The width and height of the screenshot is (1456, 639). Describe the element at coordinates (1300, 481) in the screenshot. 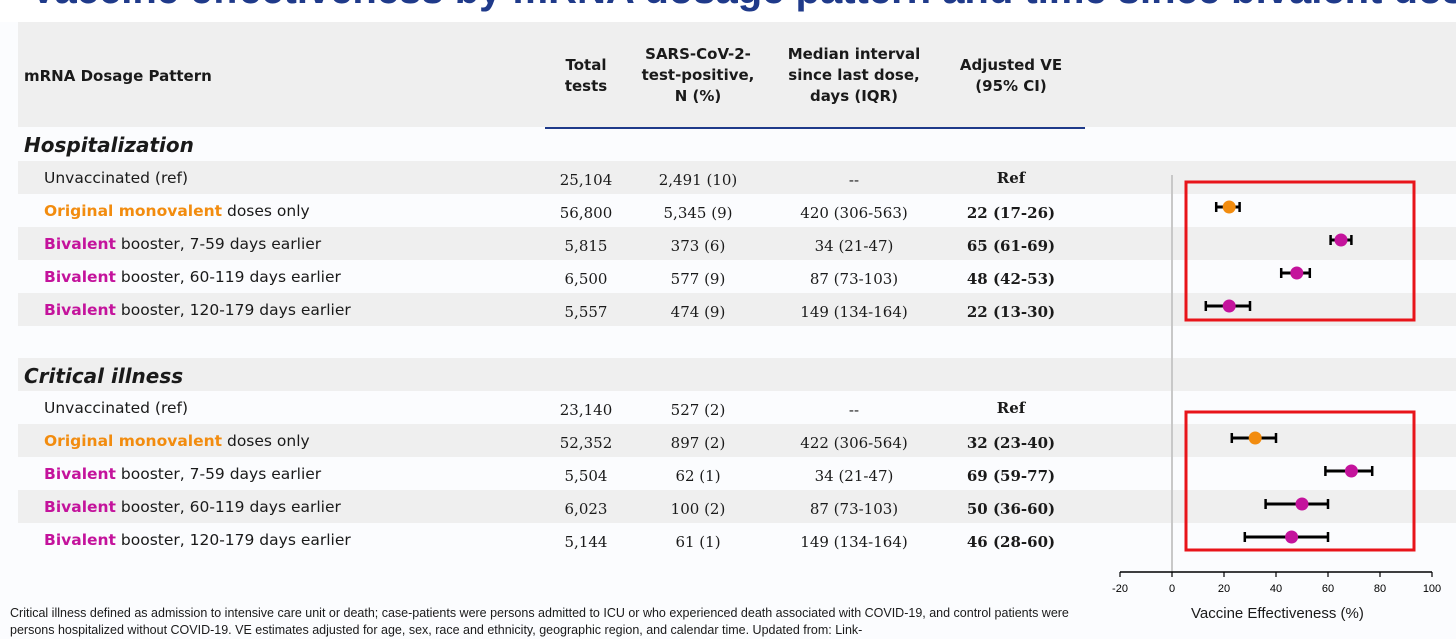

I see `highlight-box-critical-illness` at that location.